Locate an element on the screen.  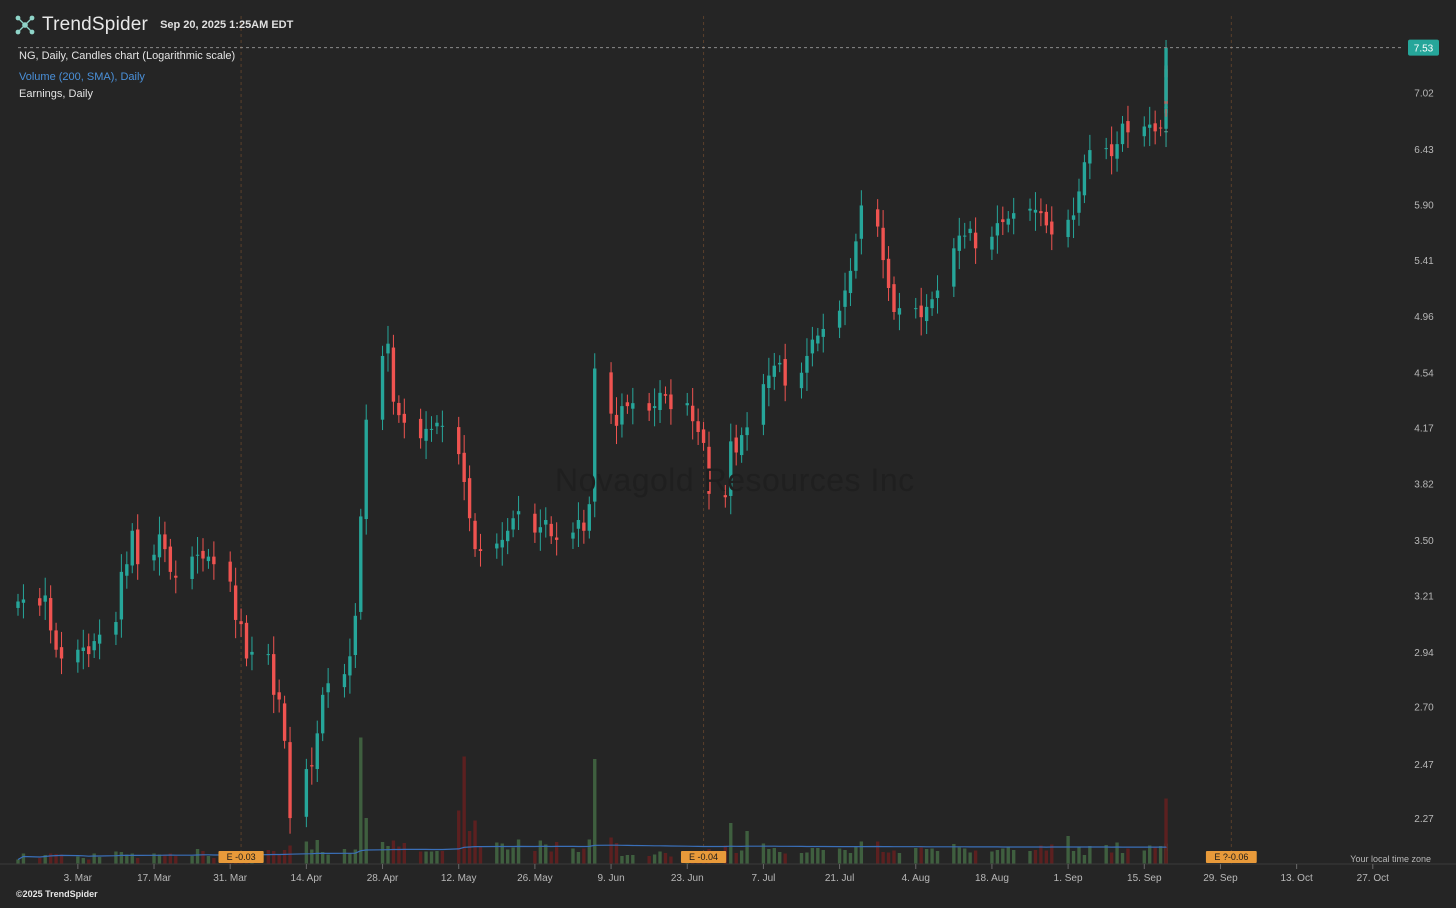
legend-earnings-series: Earnings, Daily is located at coordinates (56, 94).